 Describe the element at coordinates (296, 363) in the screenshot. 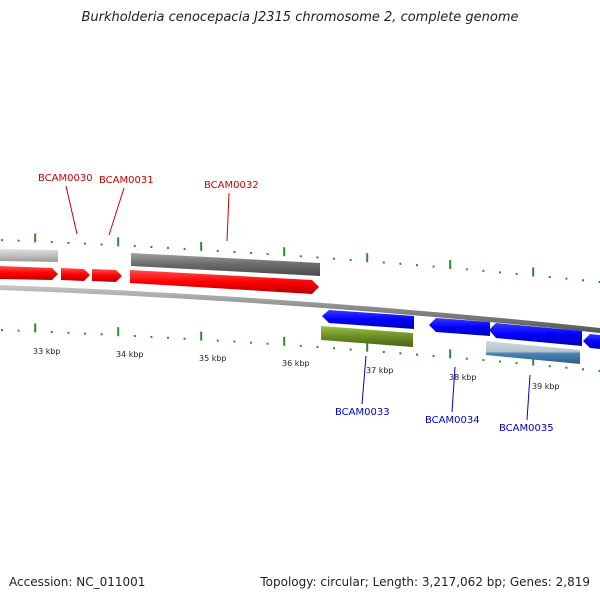

I see `scale-label: 36 kbp` at that location.